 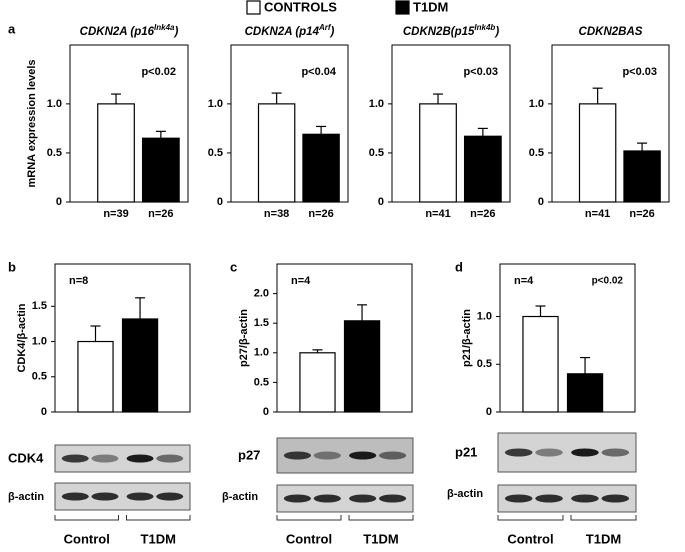 What do you see at coordinates (301, 281) in the screenshot?
I see `annotation: n=4` at bounding box center [301, 281].